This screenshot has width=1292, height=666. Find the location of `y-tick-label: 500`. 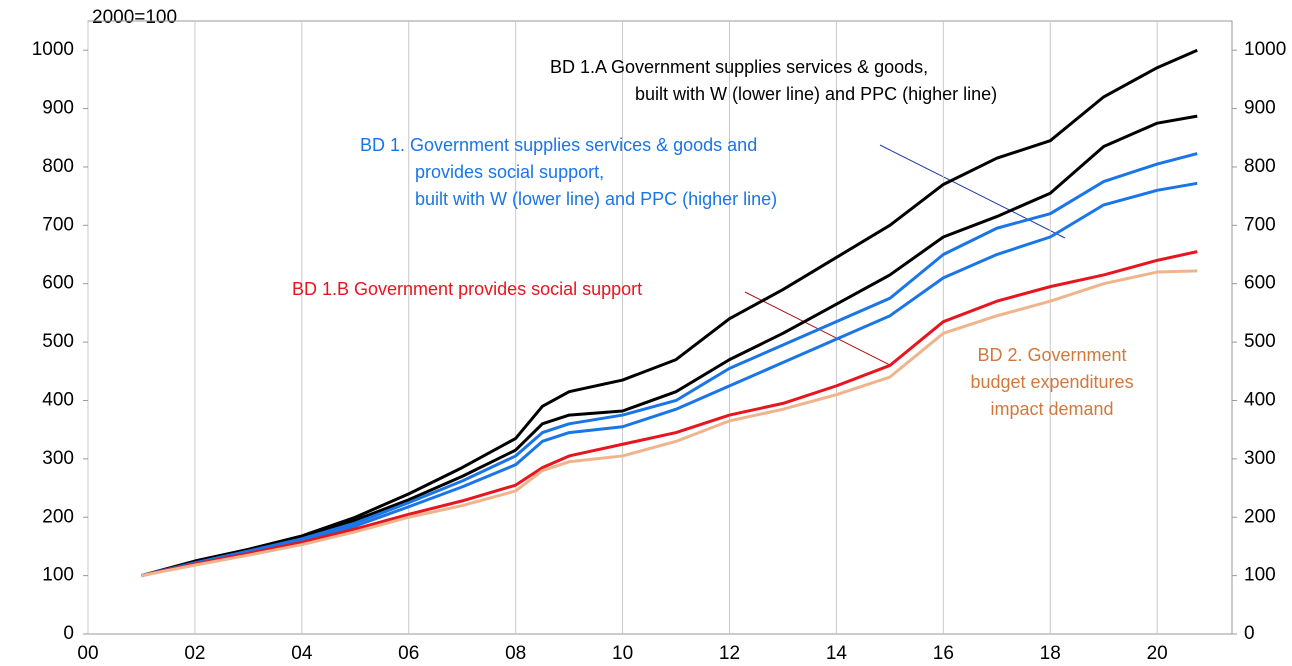

y-tick-label: 500 is located at coordinates (58, 341).